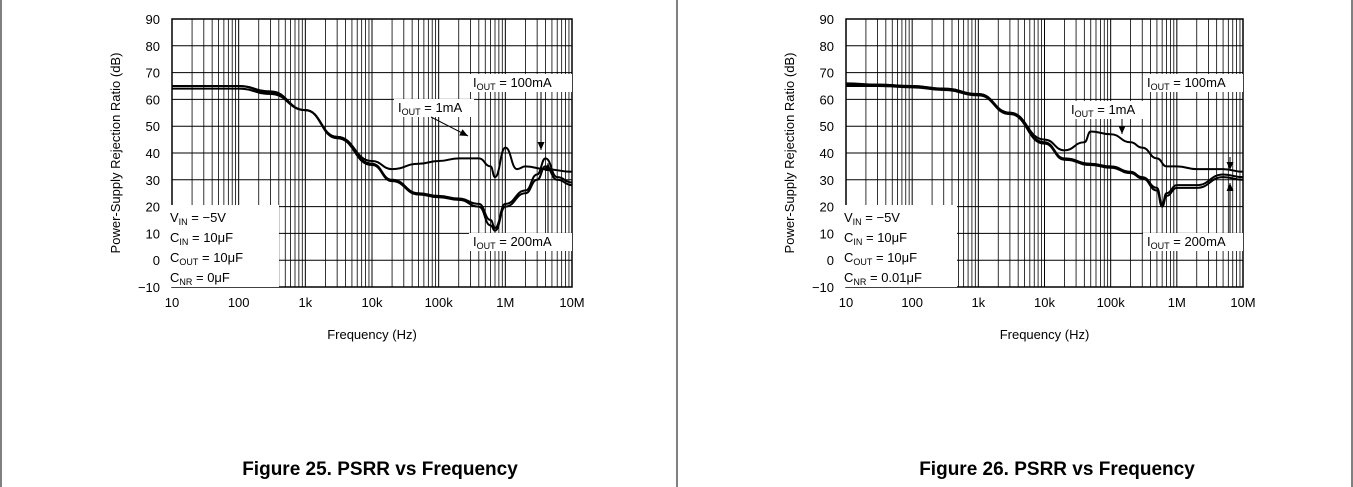 This screenshot has height=487, width=1353. I want to click on condition-label: CNR = 0μF, so click(200, 278).